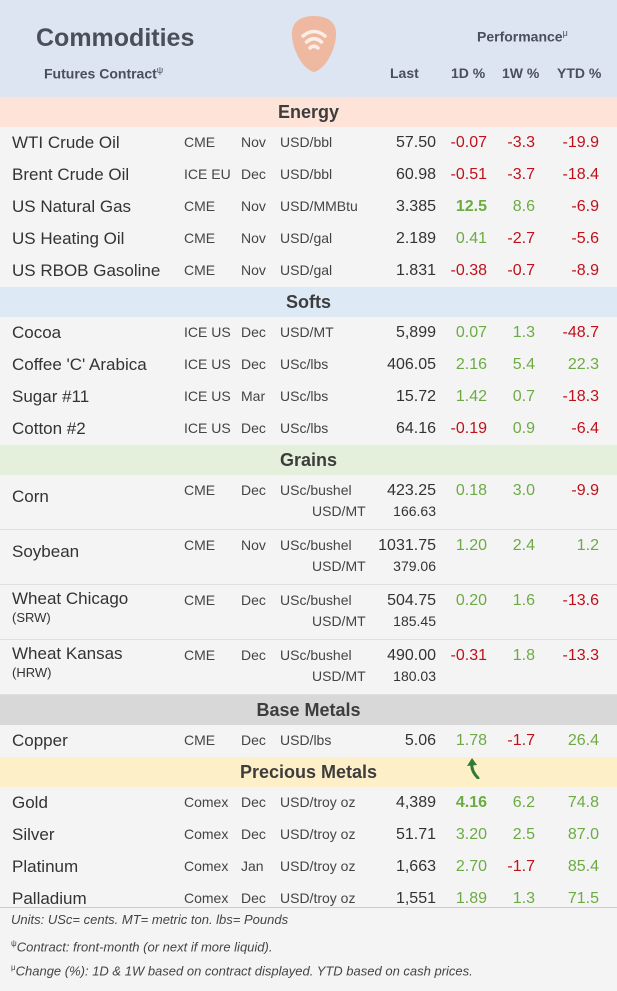  I want to click on commodity-name-label: Cocoa, so click(37, 332).